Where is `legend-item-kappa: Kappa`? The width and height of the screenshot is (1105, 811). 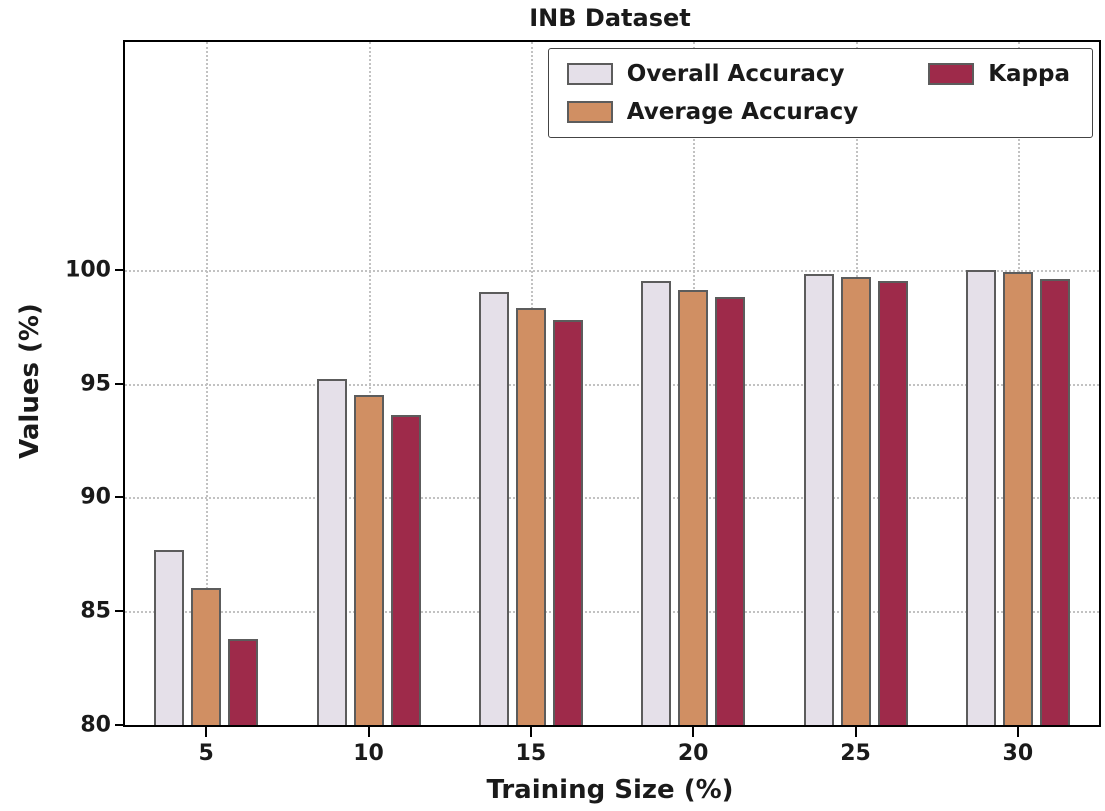 legend-item-kappa: Kappa is located at coordinates (999, 74).